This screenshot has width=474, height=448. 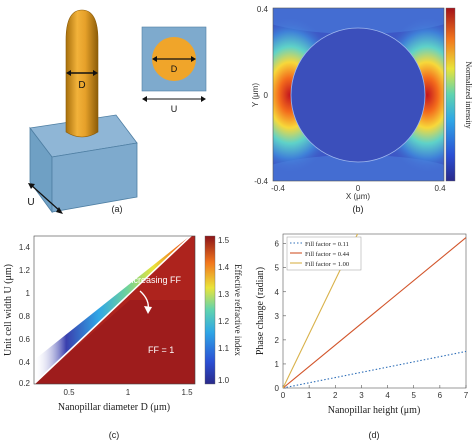 I want to click on d-ytick-label: 2, so click(x=277, y=340).